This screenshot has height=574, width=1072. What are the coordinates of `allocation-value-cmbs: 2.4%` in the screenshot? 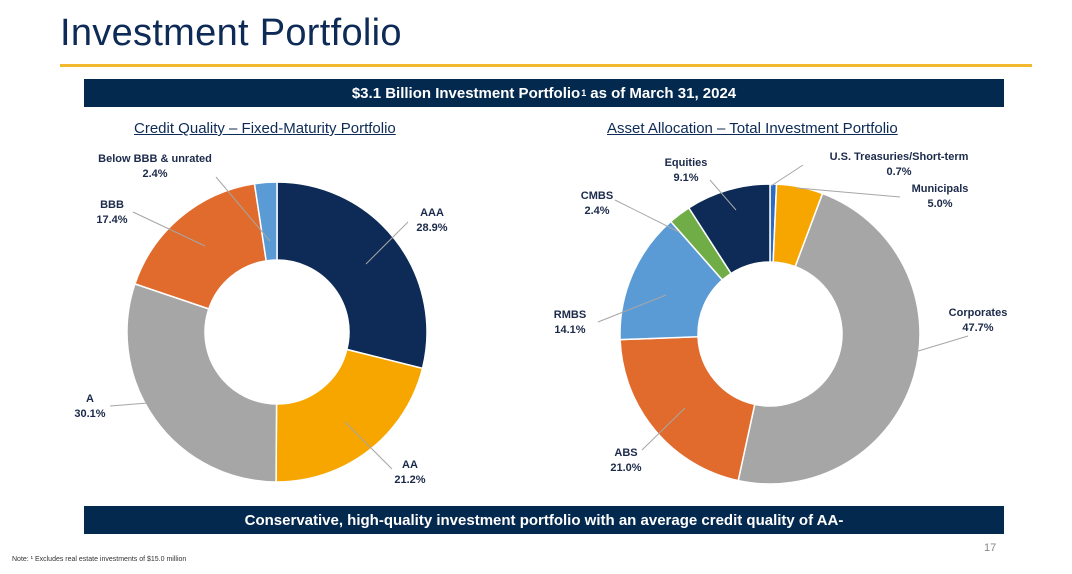 It's located at (596, 211).